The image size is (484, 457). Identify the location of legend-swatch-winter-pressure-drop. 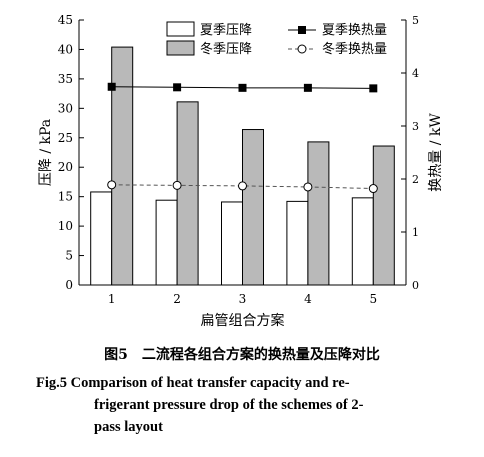
(180, 48).